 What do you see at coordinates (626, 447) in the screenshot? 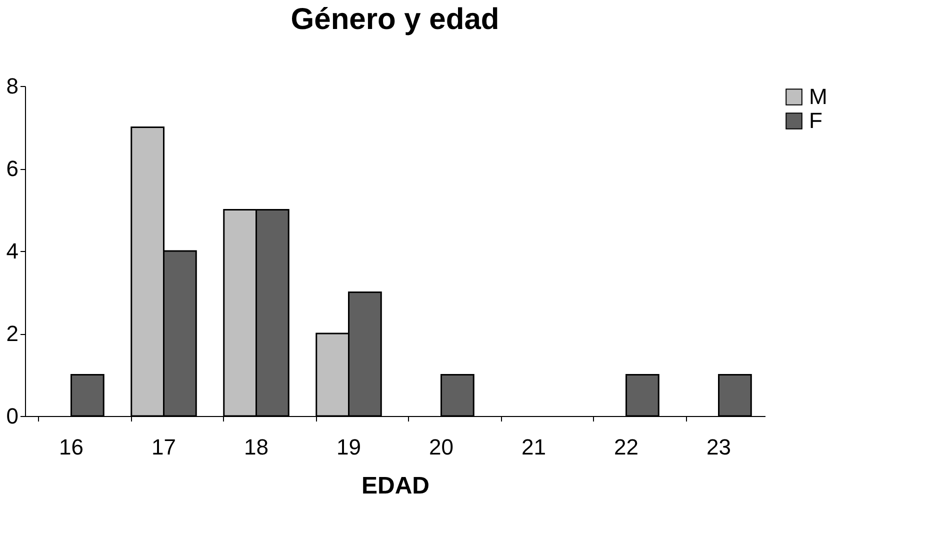
I see `x-tick-label: 22` at bounding box center [626, 447].